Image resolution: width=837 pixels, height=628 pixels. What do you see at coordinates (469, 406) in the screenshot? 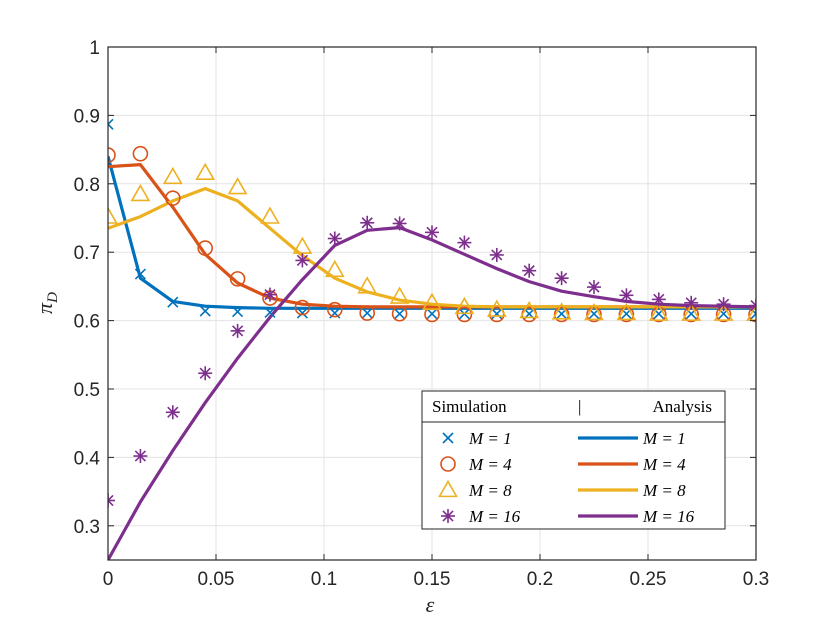
I see `legend-header-simulation: Simulation` at bounding box center [469, 406].